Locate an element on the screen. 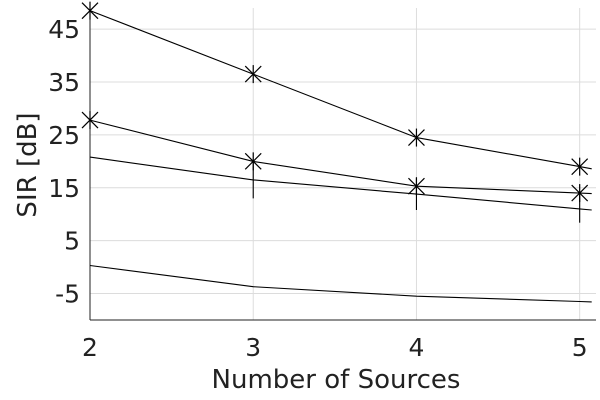 This screenshot has height=400, width=600. x-tick-label: 3 is located at coordinates (253, 347).